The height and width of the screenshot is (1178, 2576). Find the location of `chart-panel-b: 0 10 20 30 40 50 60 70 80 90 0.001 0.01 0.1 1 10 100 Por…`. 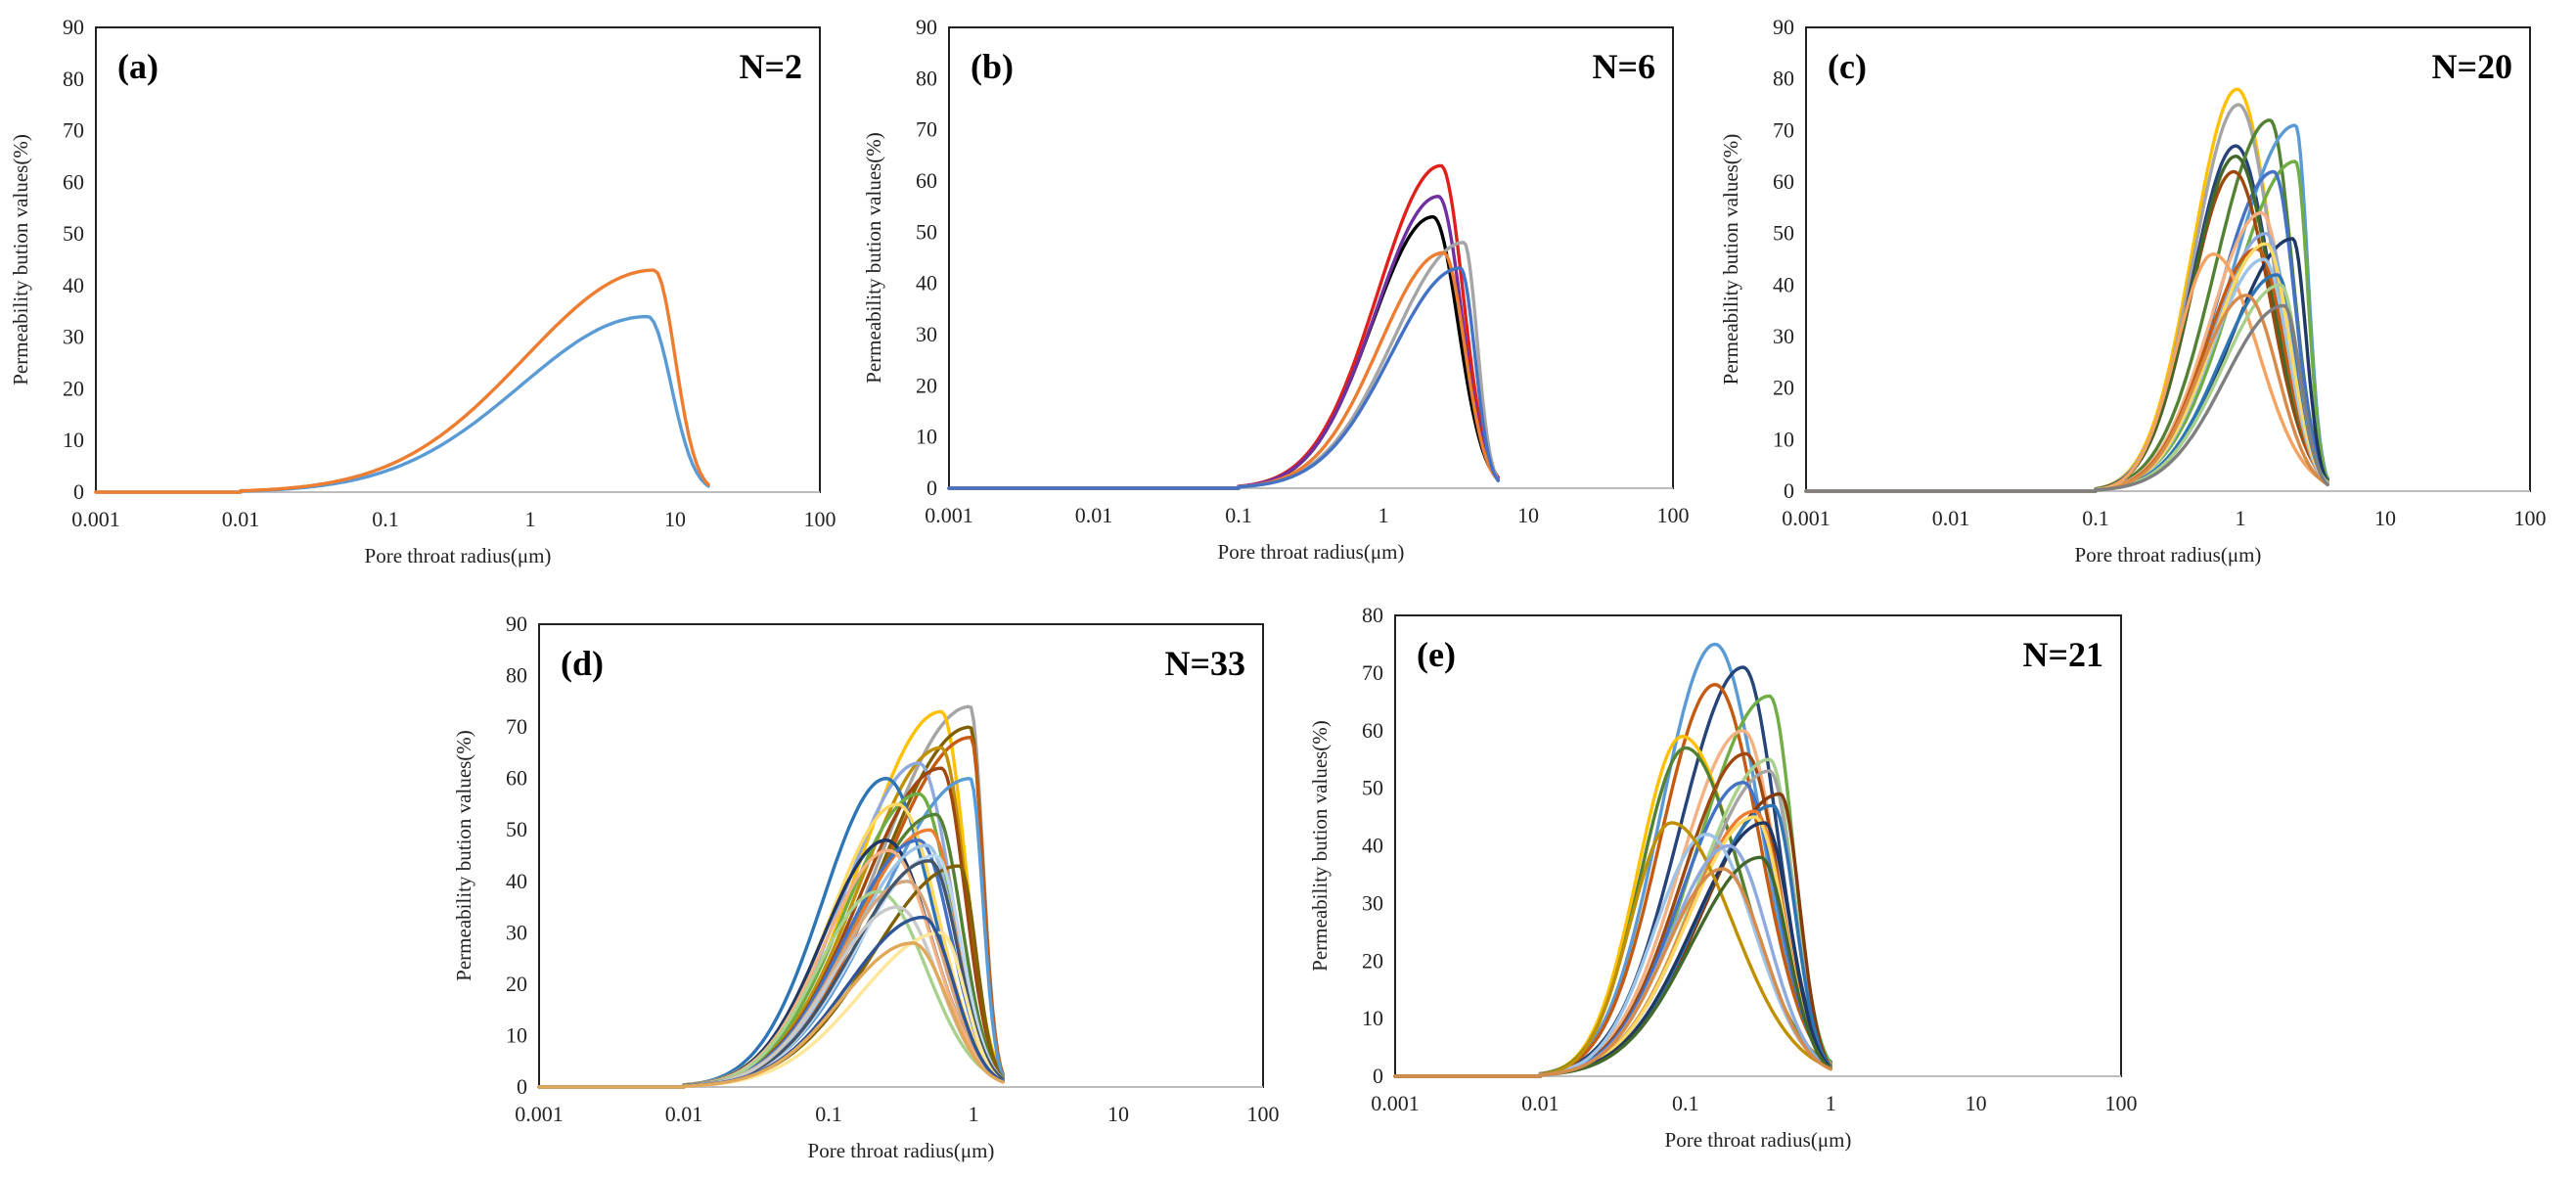

chart-panel-b: 0 10 20 30 40 50 60 70 80 90 0.001 0.01 0.1 1 10 100 Por… is located at coordinates (1276, 289).